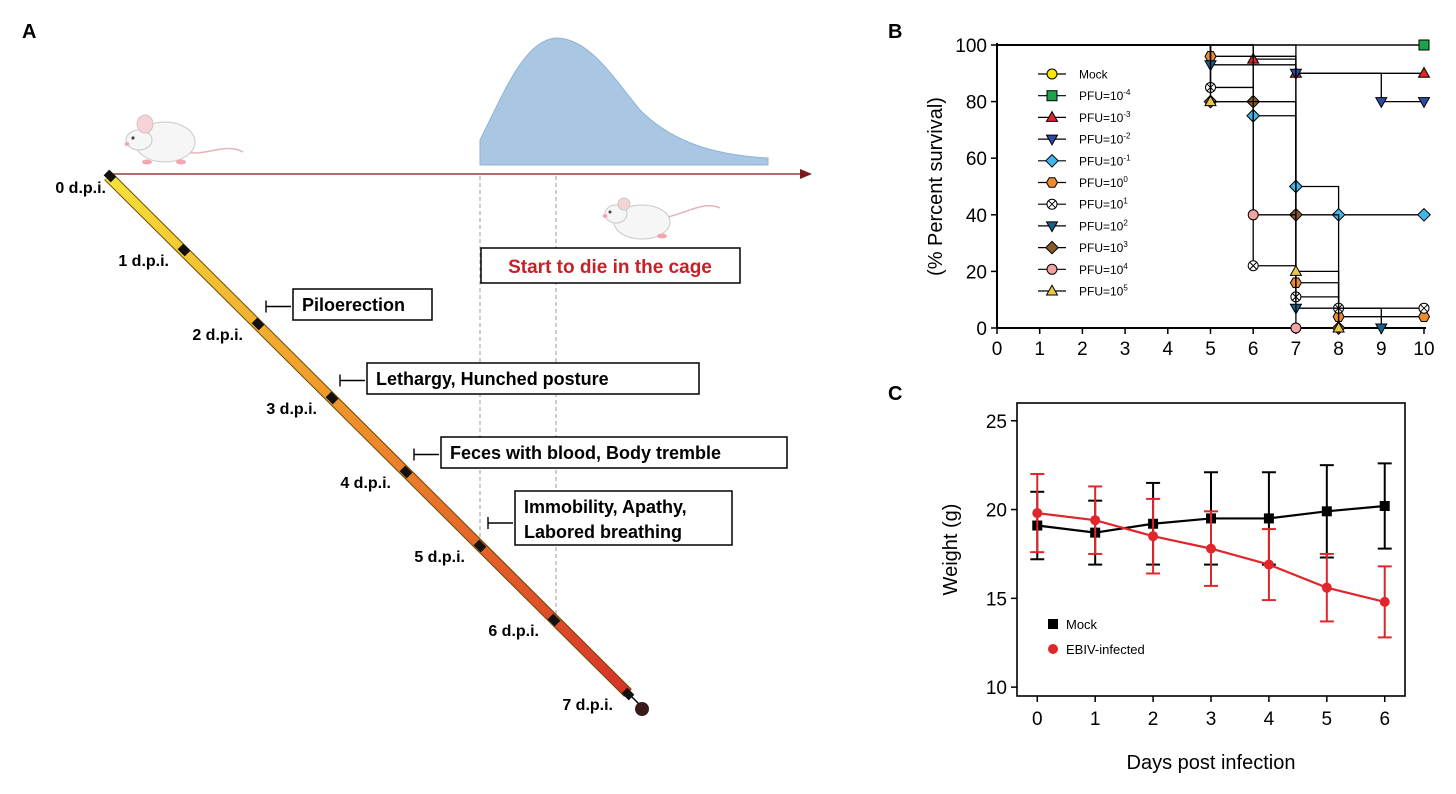  What do you see at coordinates (1127, 157) in the screenshot?
I see `legend-label-exponent: -1` at bounding box center [1127, 157].